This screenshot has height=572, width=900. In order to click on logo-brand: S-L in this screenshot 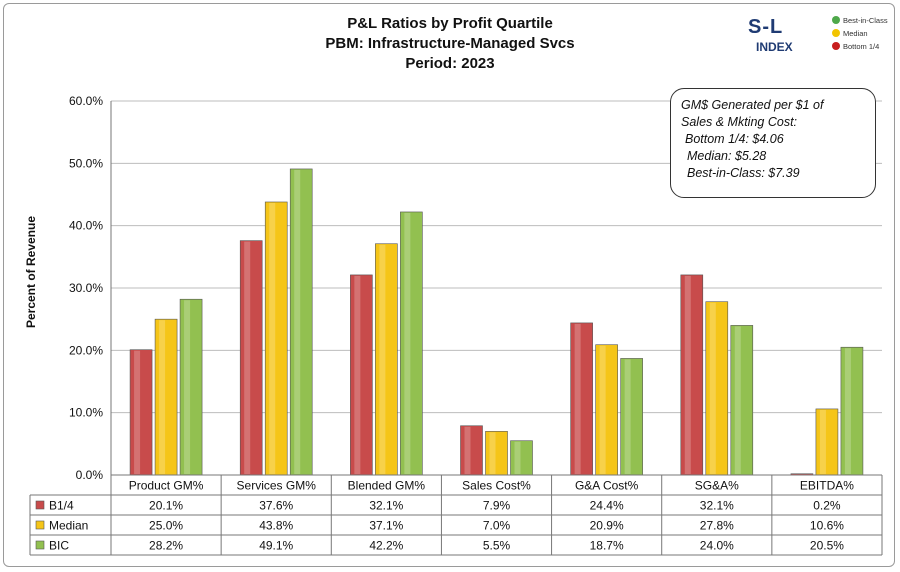, I will do `click(766, 27)`.